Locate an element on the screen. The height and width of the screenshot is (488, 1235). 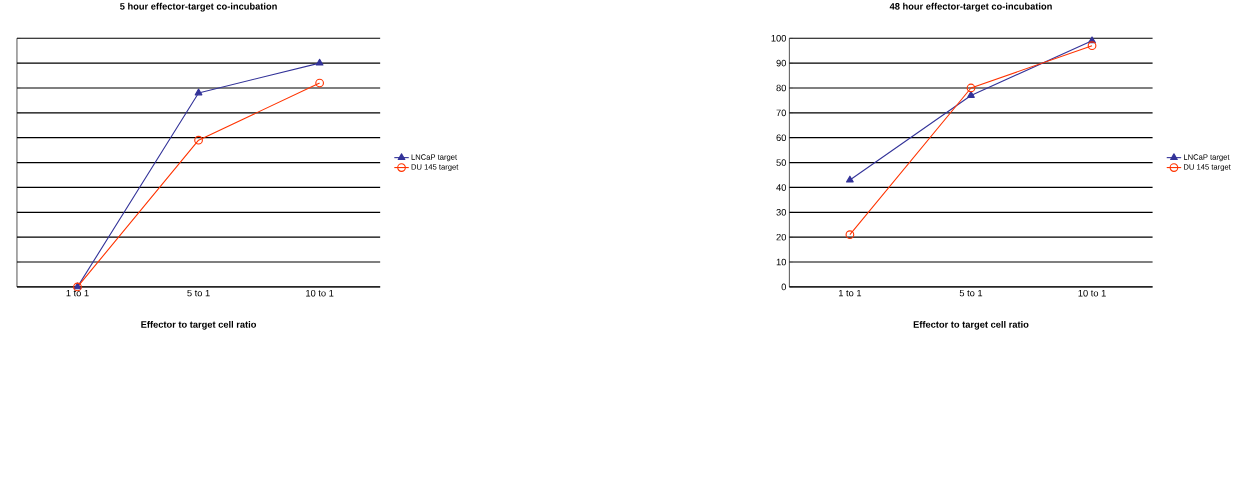
chart-title: 48 hour effector-target co-incubation is located at coordinates (970, 7).